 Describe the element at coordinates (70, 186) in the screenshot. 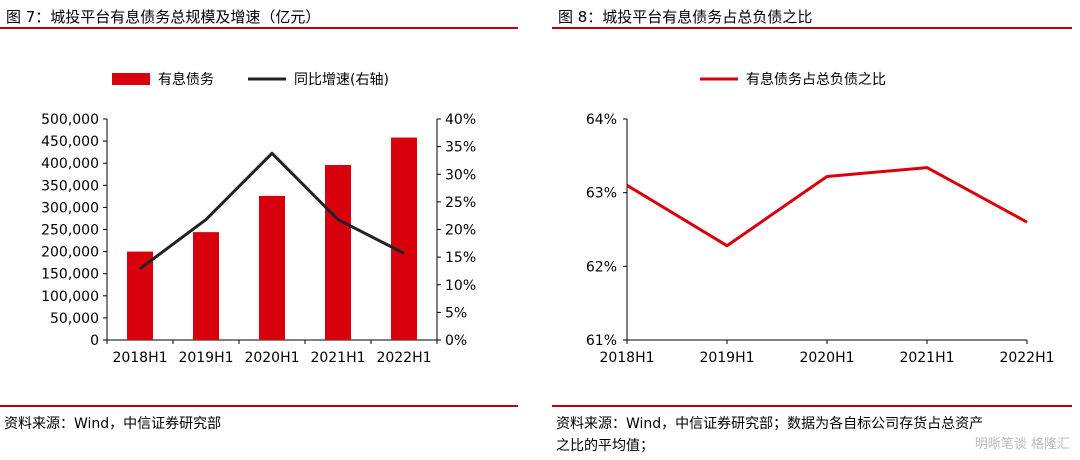

I see `left-y-tick-label: 350,000` at that location.